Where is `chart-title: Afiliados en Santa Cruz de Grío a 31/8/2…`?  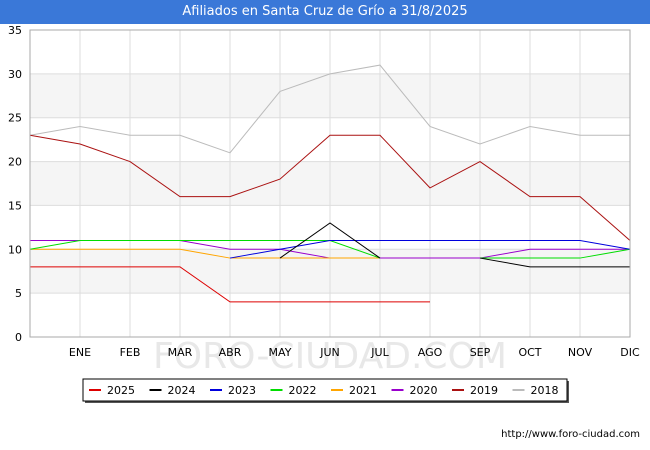
chart-title: Afiliados en Santa Cruz de Grío a 31/8/2… is located at coordinates (325, 12).